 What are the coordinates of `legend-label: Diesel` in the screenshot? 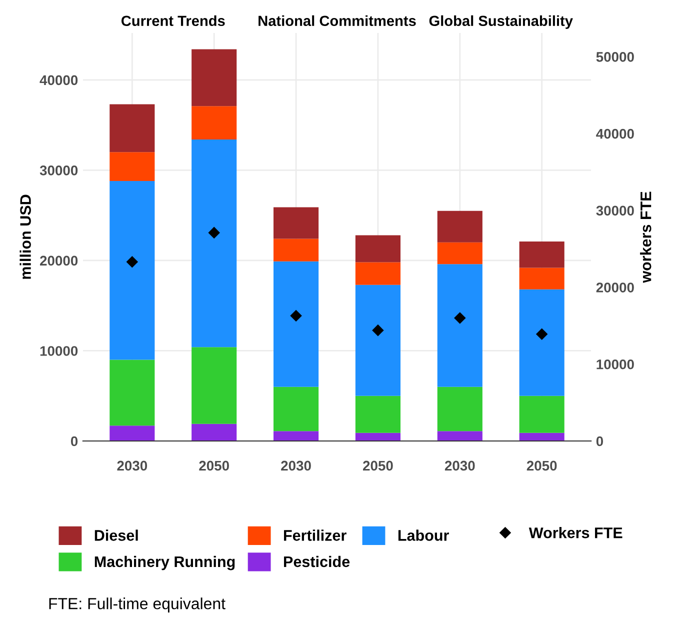 It's located at (116, 535).